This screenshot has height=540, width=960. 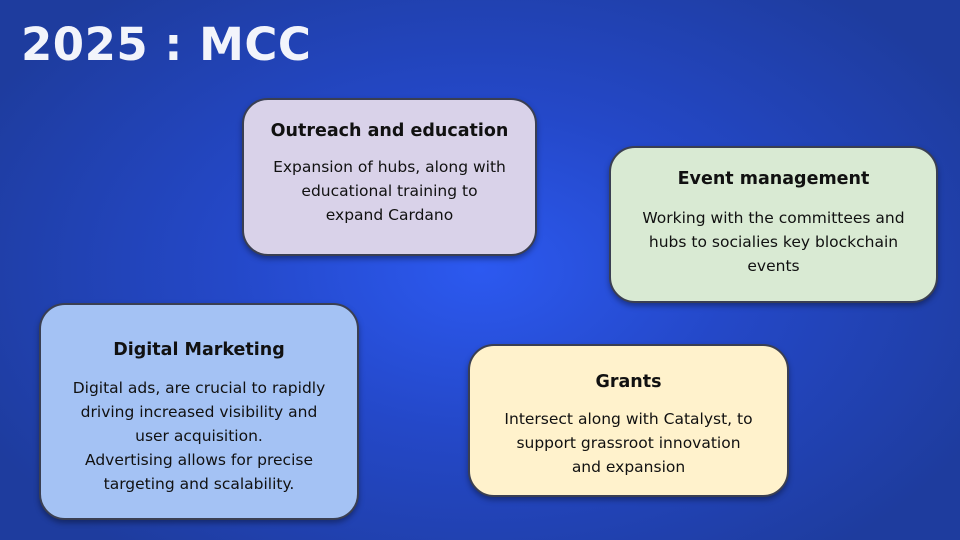 I want to click on grants-heading: Grants, so click(x=628, y=382).